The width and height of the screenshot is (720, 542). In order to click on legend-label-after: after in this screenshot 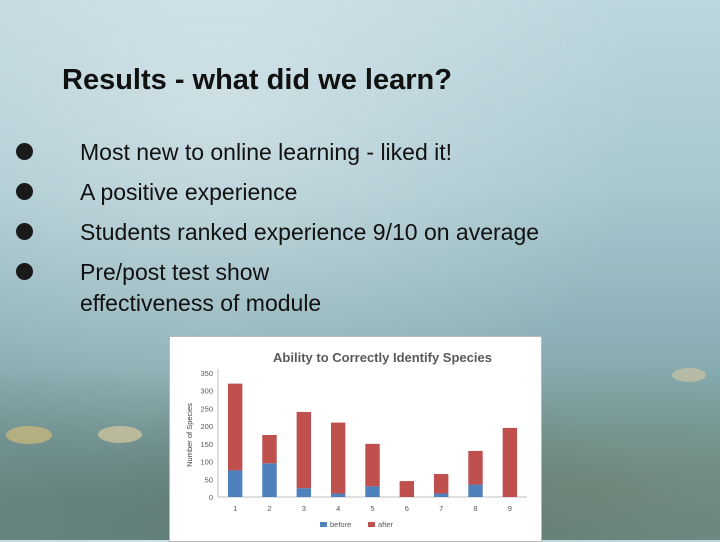, I will do `click(386, 524)`.